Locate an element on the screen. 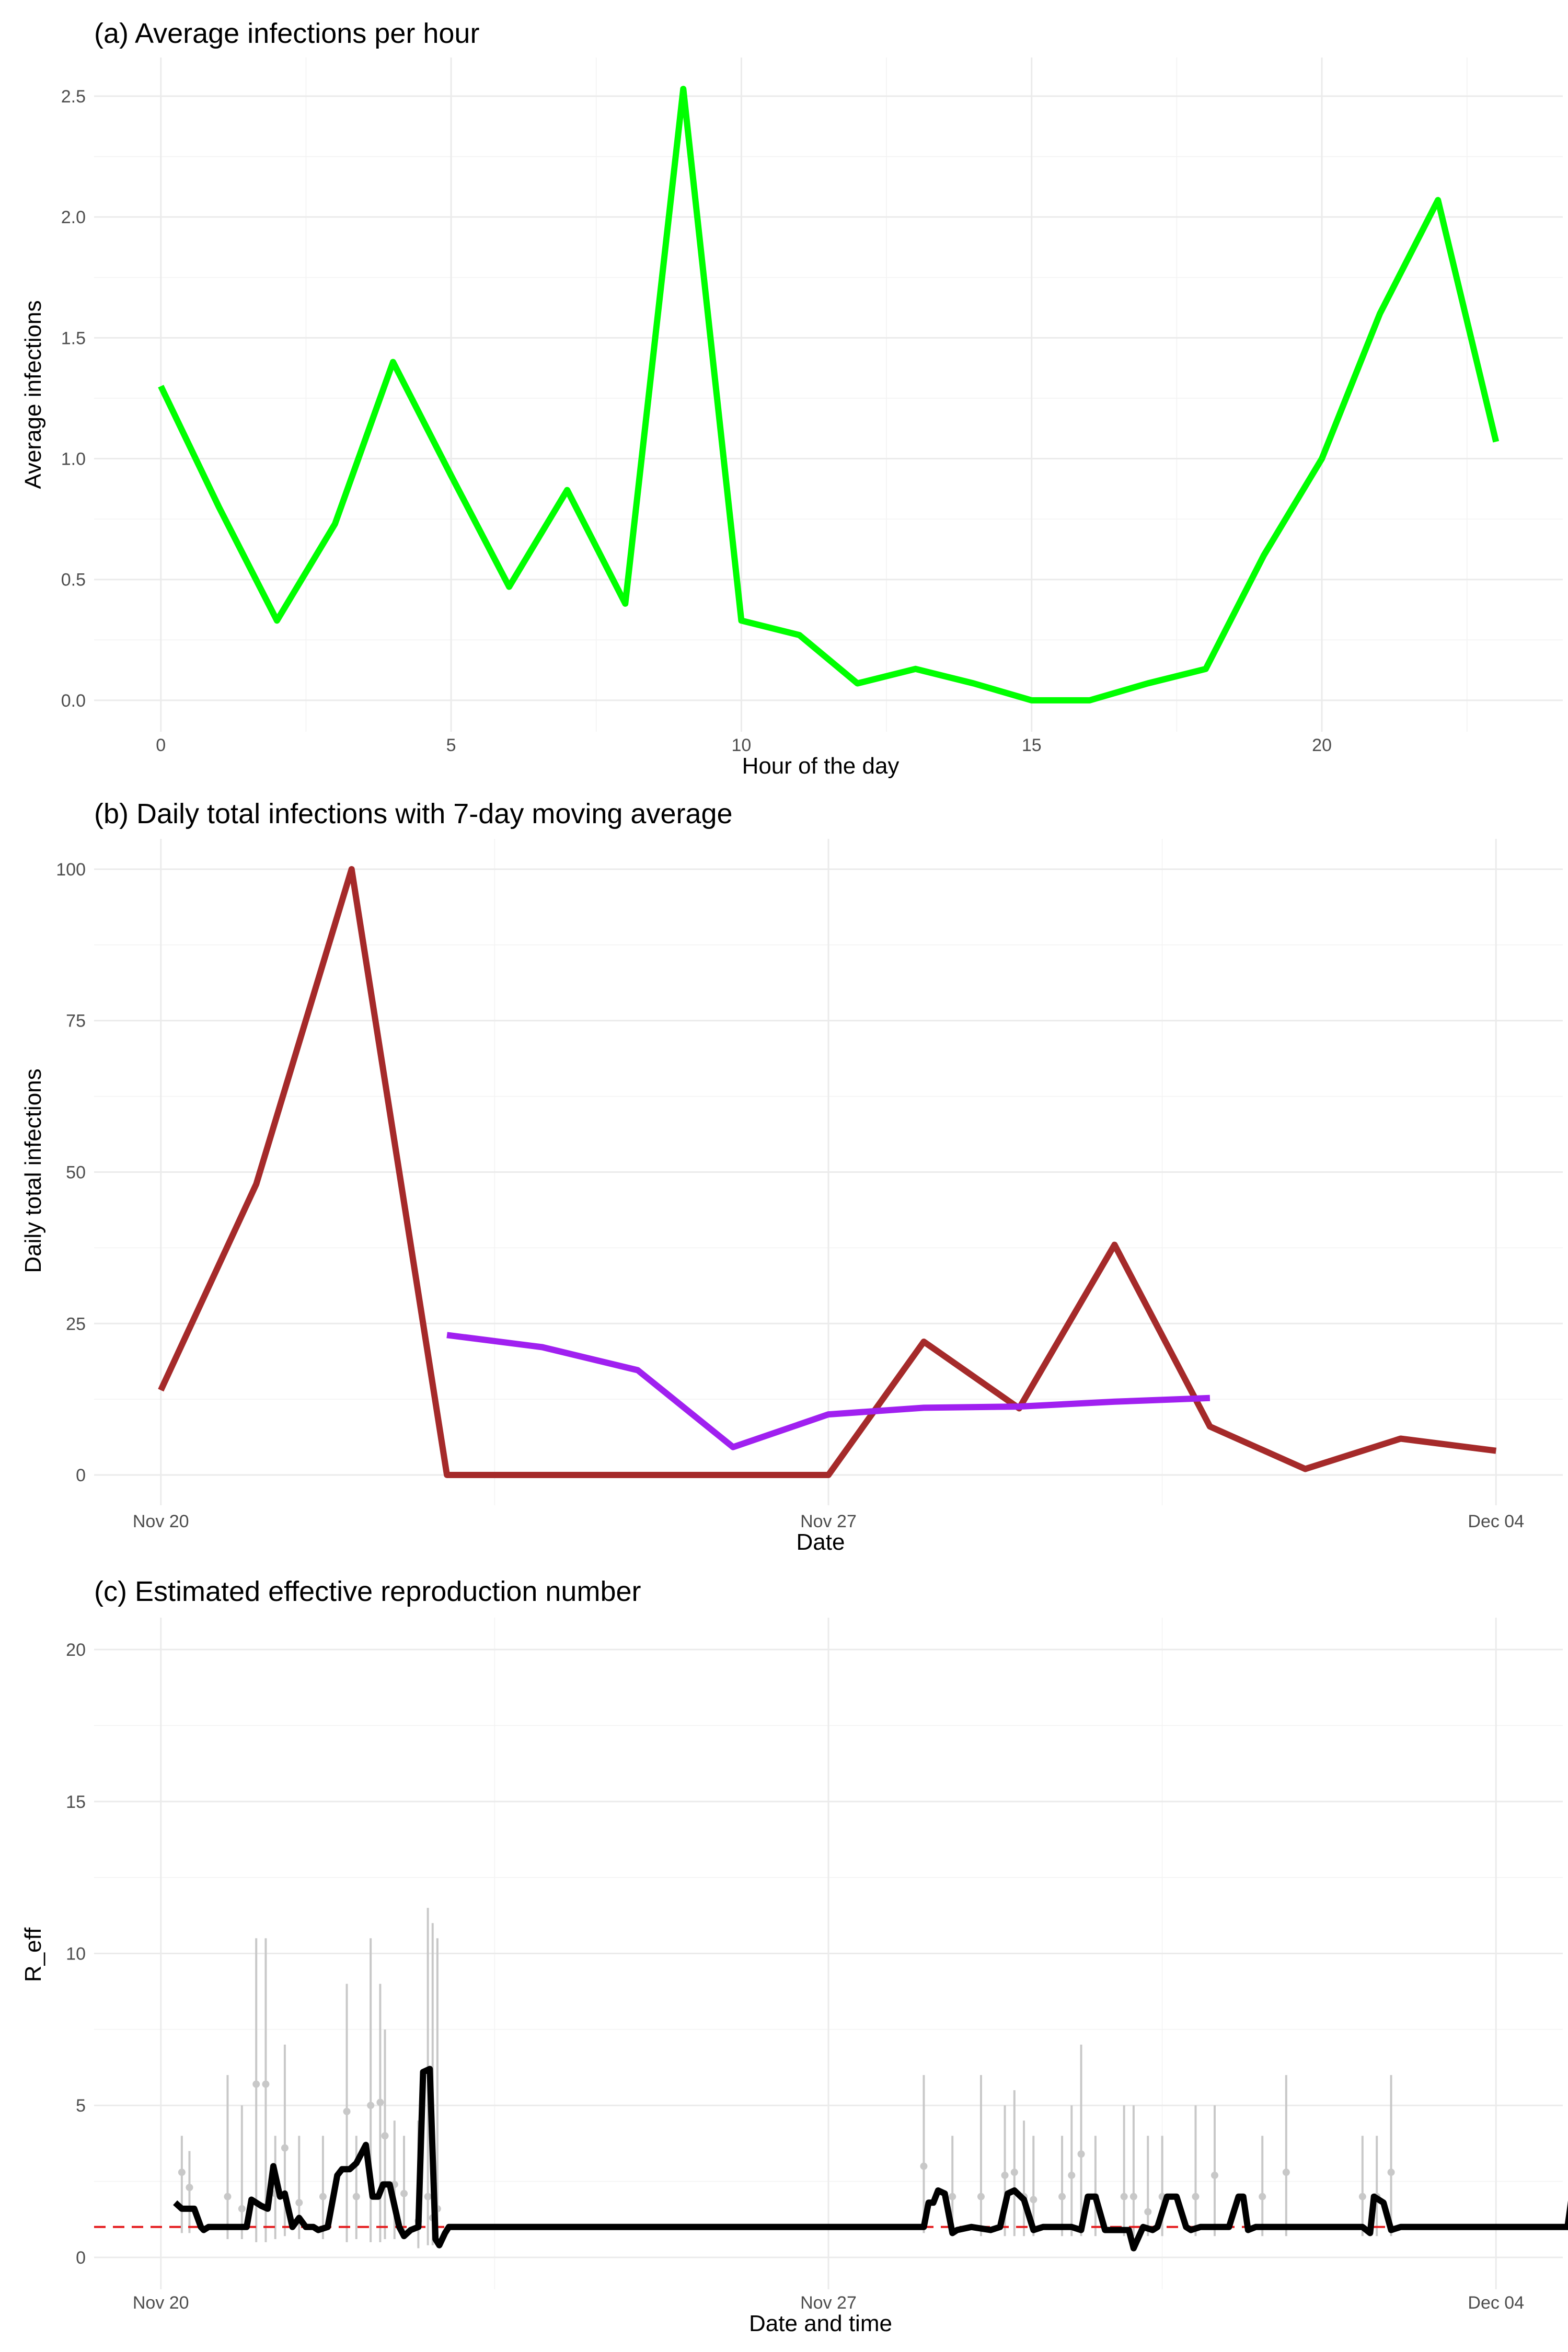  x-tick-label: 20 is located at coordinates (1322, 745).